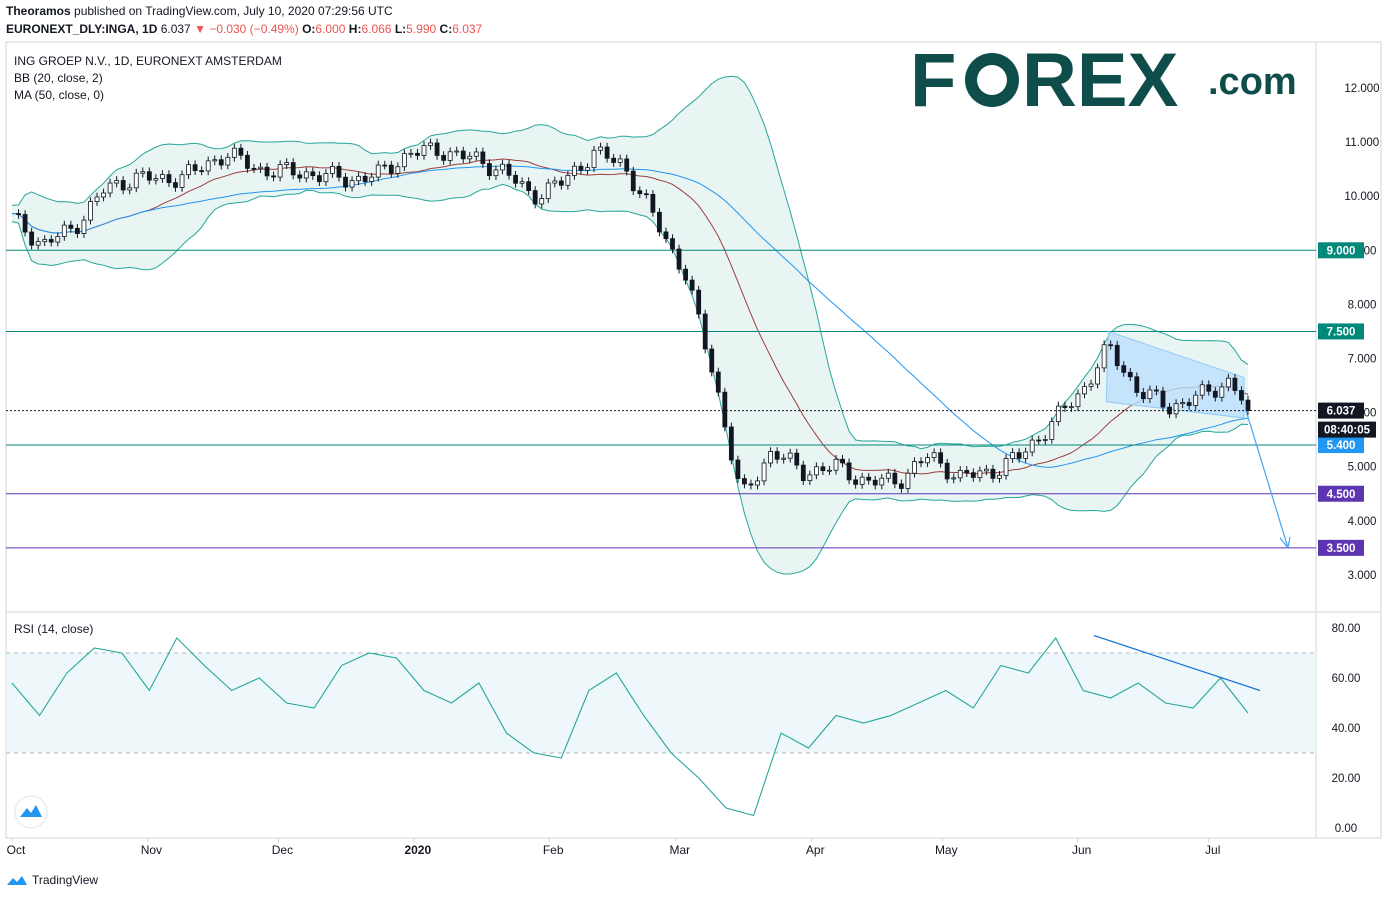 The image size is (1387, 900). I want to click on ma-legend: MA (50, close, 0), so click(59, 95).